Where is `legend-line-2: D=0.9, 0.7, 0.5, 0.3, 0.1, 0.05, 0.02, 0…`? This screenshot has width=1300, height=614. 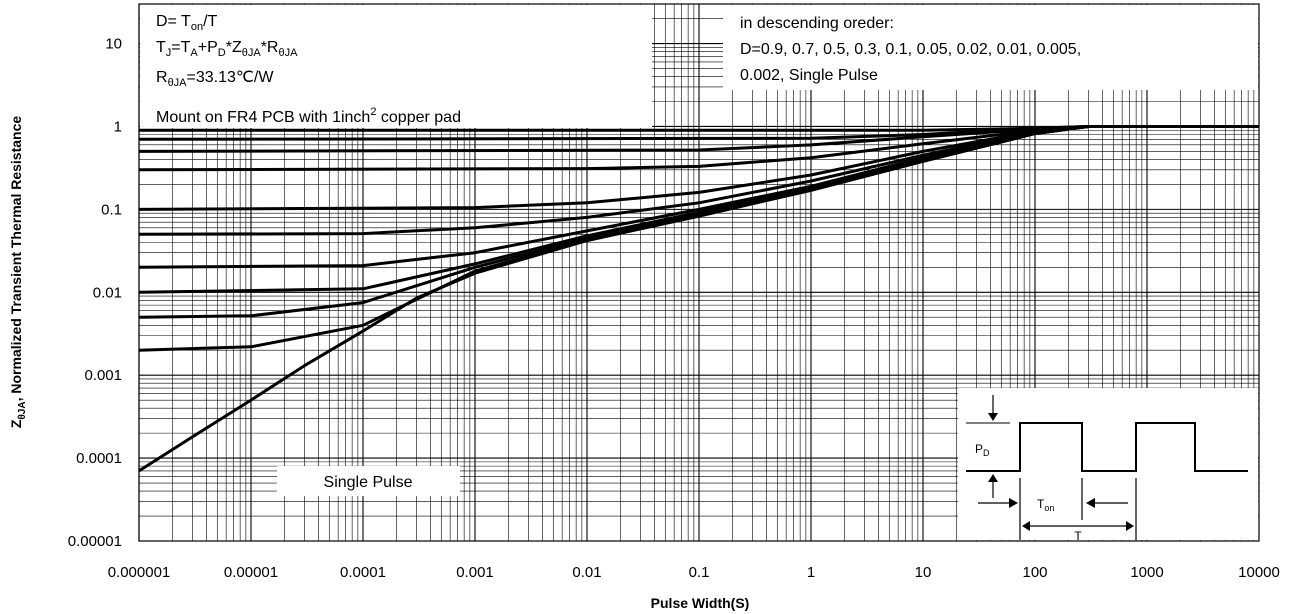 legend-line-2: D=0.9, 0.7, 0.5, 0.3, 0.1, 0.05, 0.02, 0… is located at coordinates (910, 49).